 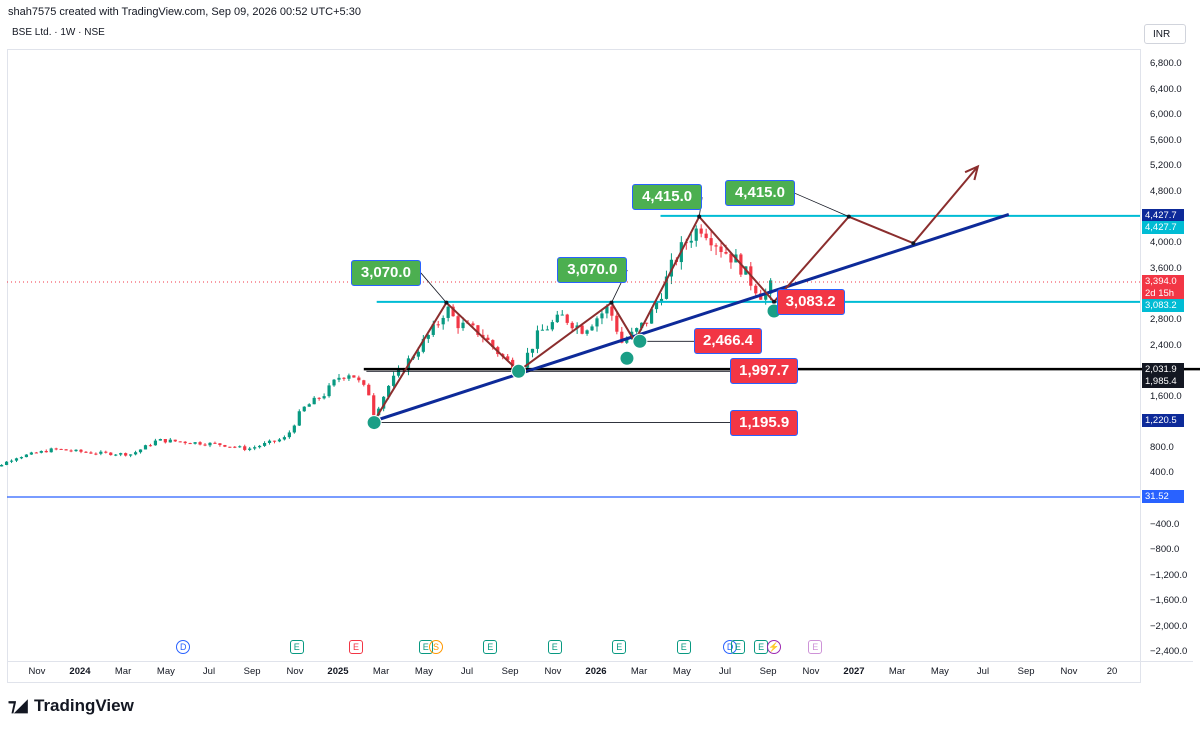 I want to click on price-label-green: 4,415.0, so click(x=667, y=197).